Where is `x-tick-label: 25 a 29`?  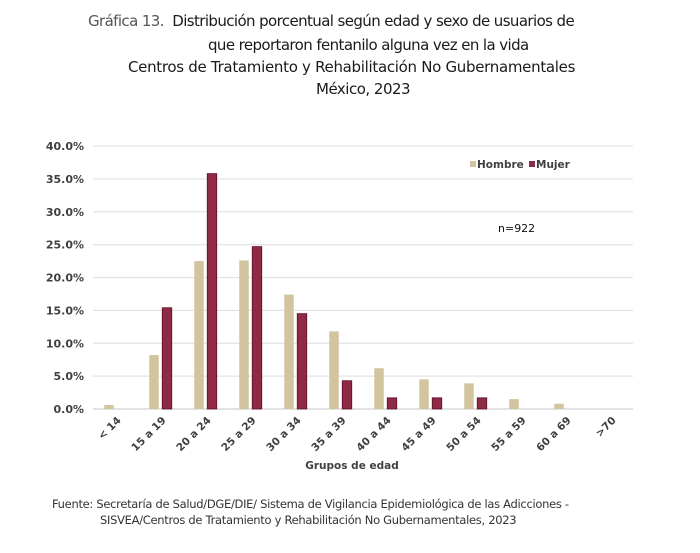
x-tick-label: 25 a 29 is located at coordinates (238, 434).